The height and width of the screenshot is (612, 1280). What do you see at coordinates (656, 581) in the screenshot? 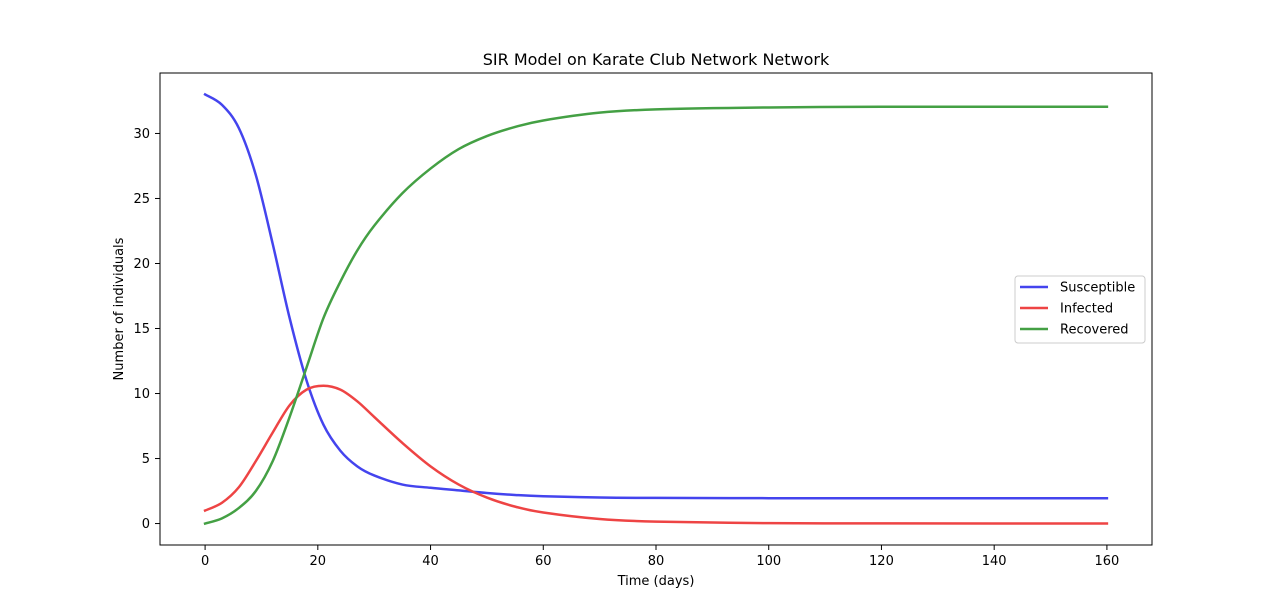
I see `x-axis-label: Time (days)` at bounding box center [656, 581].